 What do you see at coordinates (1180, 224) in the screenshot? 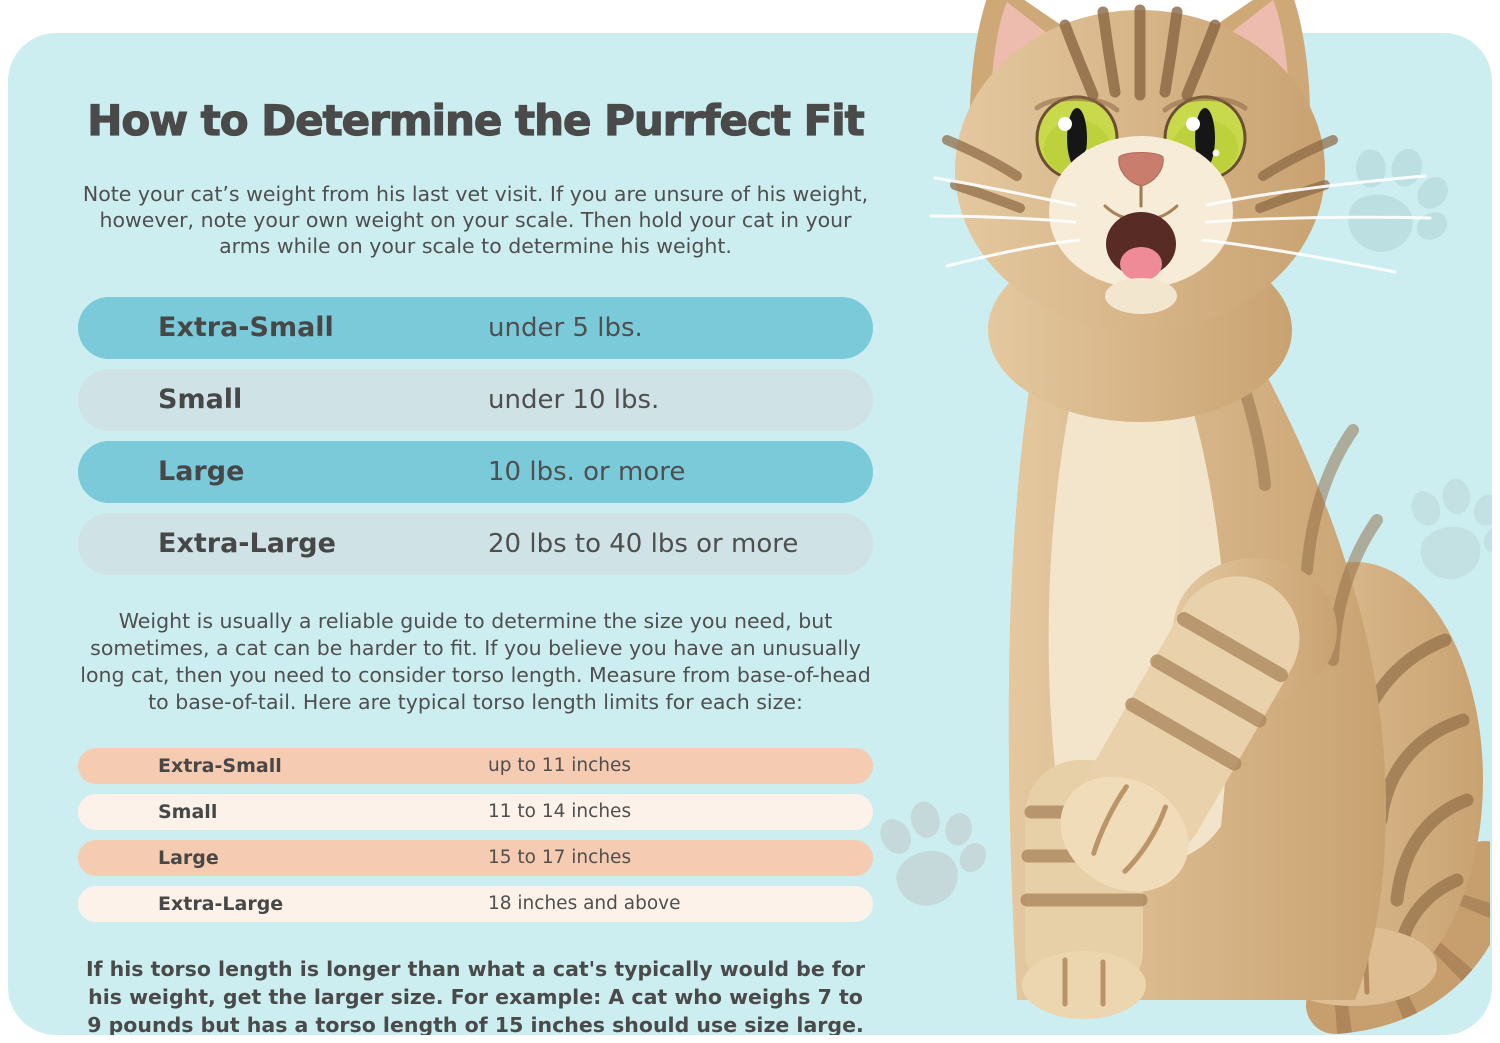
I see `cat-whiskers` at bounding box center [1180, 224].